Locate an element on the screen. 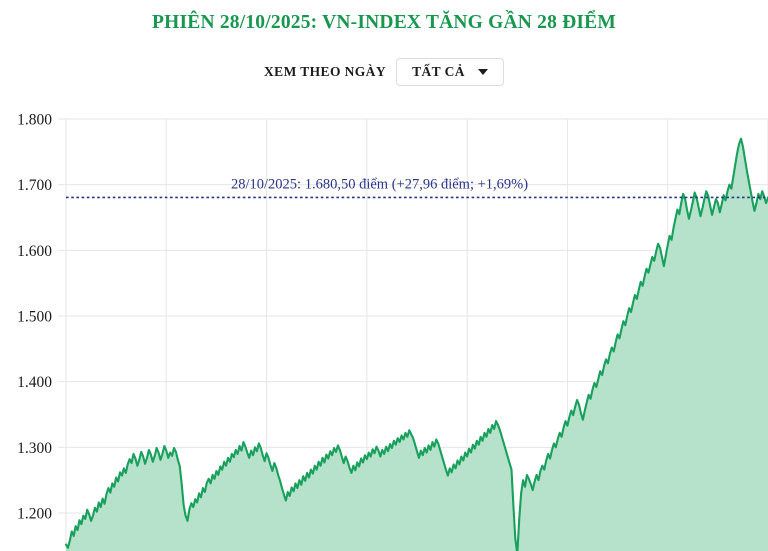 The height and width of the screenshot is (551, 768). range-select-value: TẤT CẢ is located at coordinates (438, 71).